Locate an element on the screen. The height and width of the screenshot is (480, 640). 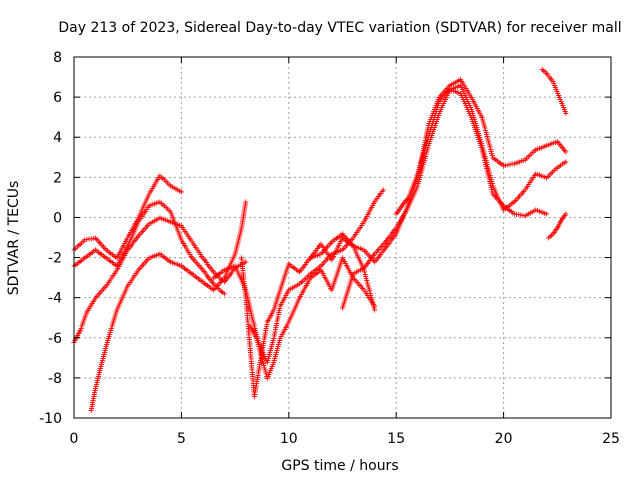
x-tick-label: 20 is located at coordinates (504, 439).